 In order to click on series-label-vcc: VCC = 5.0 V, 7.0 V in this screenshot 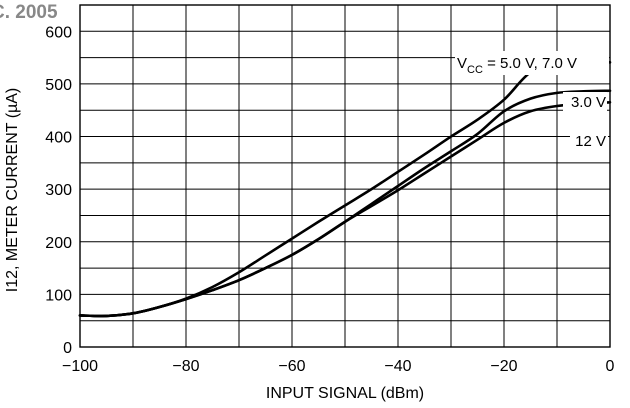, I will do `click(517, 65)`.